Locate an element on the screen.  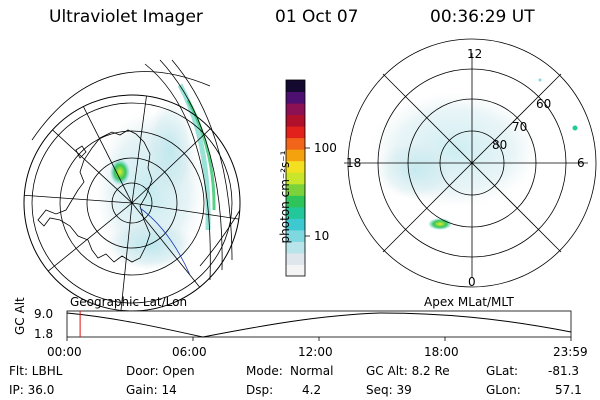
mlat-60-label: 60 is located at coordinates (544, 104).